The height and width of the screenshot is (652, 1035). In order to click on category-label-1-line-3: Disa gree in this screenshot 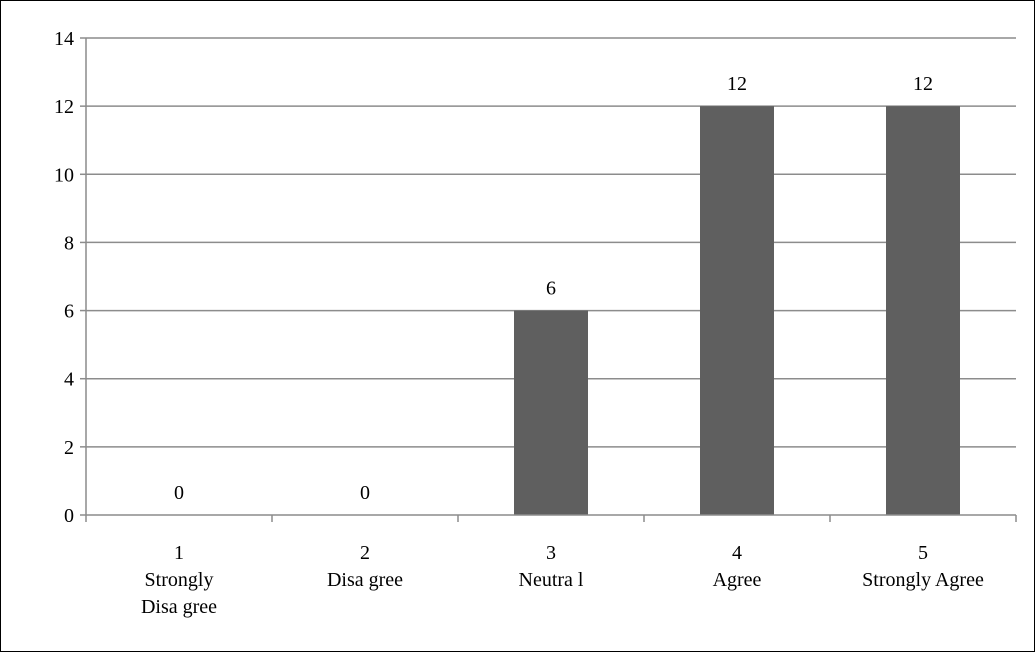, I will do `click(179, 607)`.